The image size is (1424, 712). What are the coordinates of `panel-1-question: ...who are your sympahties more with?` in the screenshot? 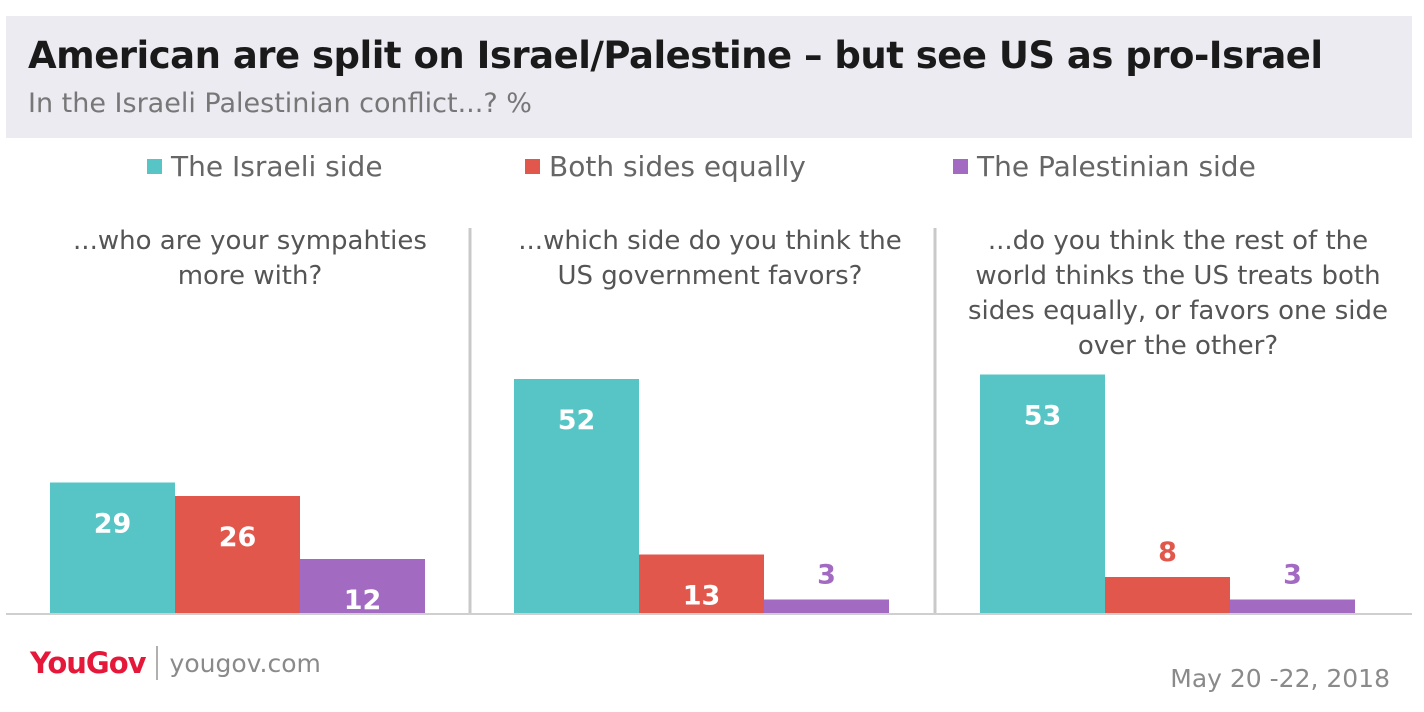 It's located at (250, 258).